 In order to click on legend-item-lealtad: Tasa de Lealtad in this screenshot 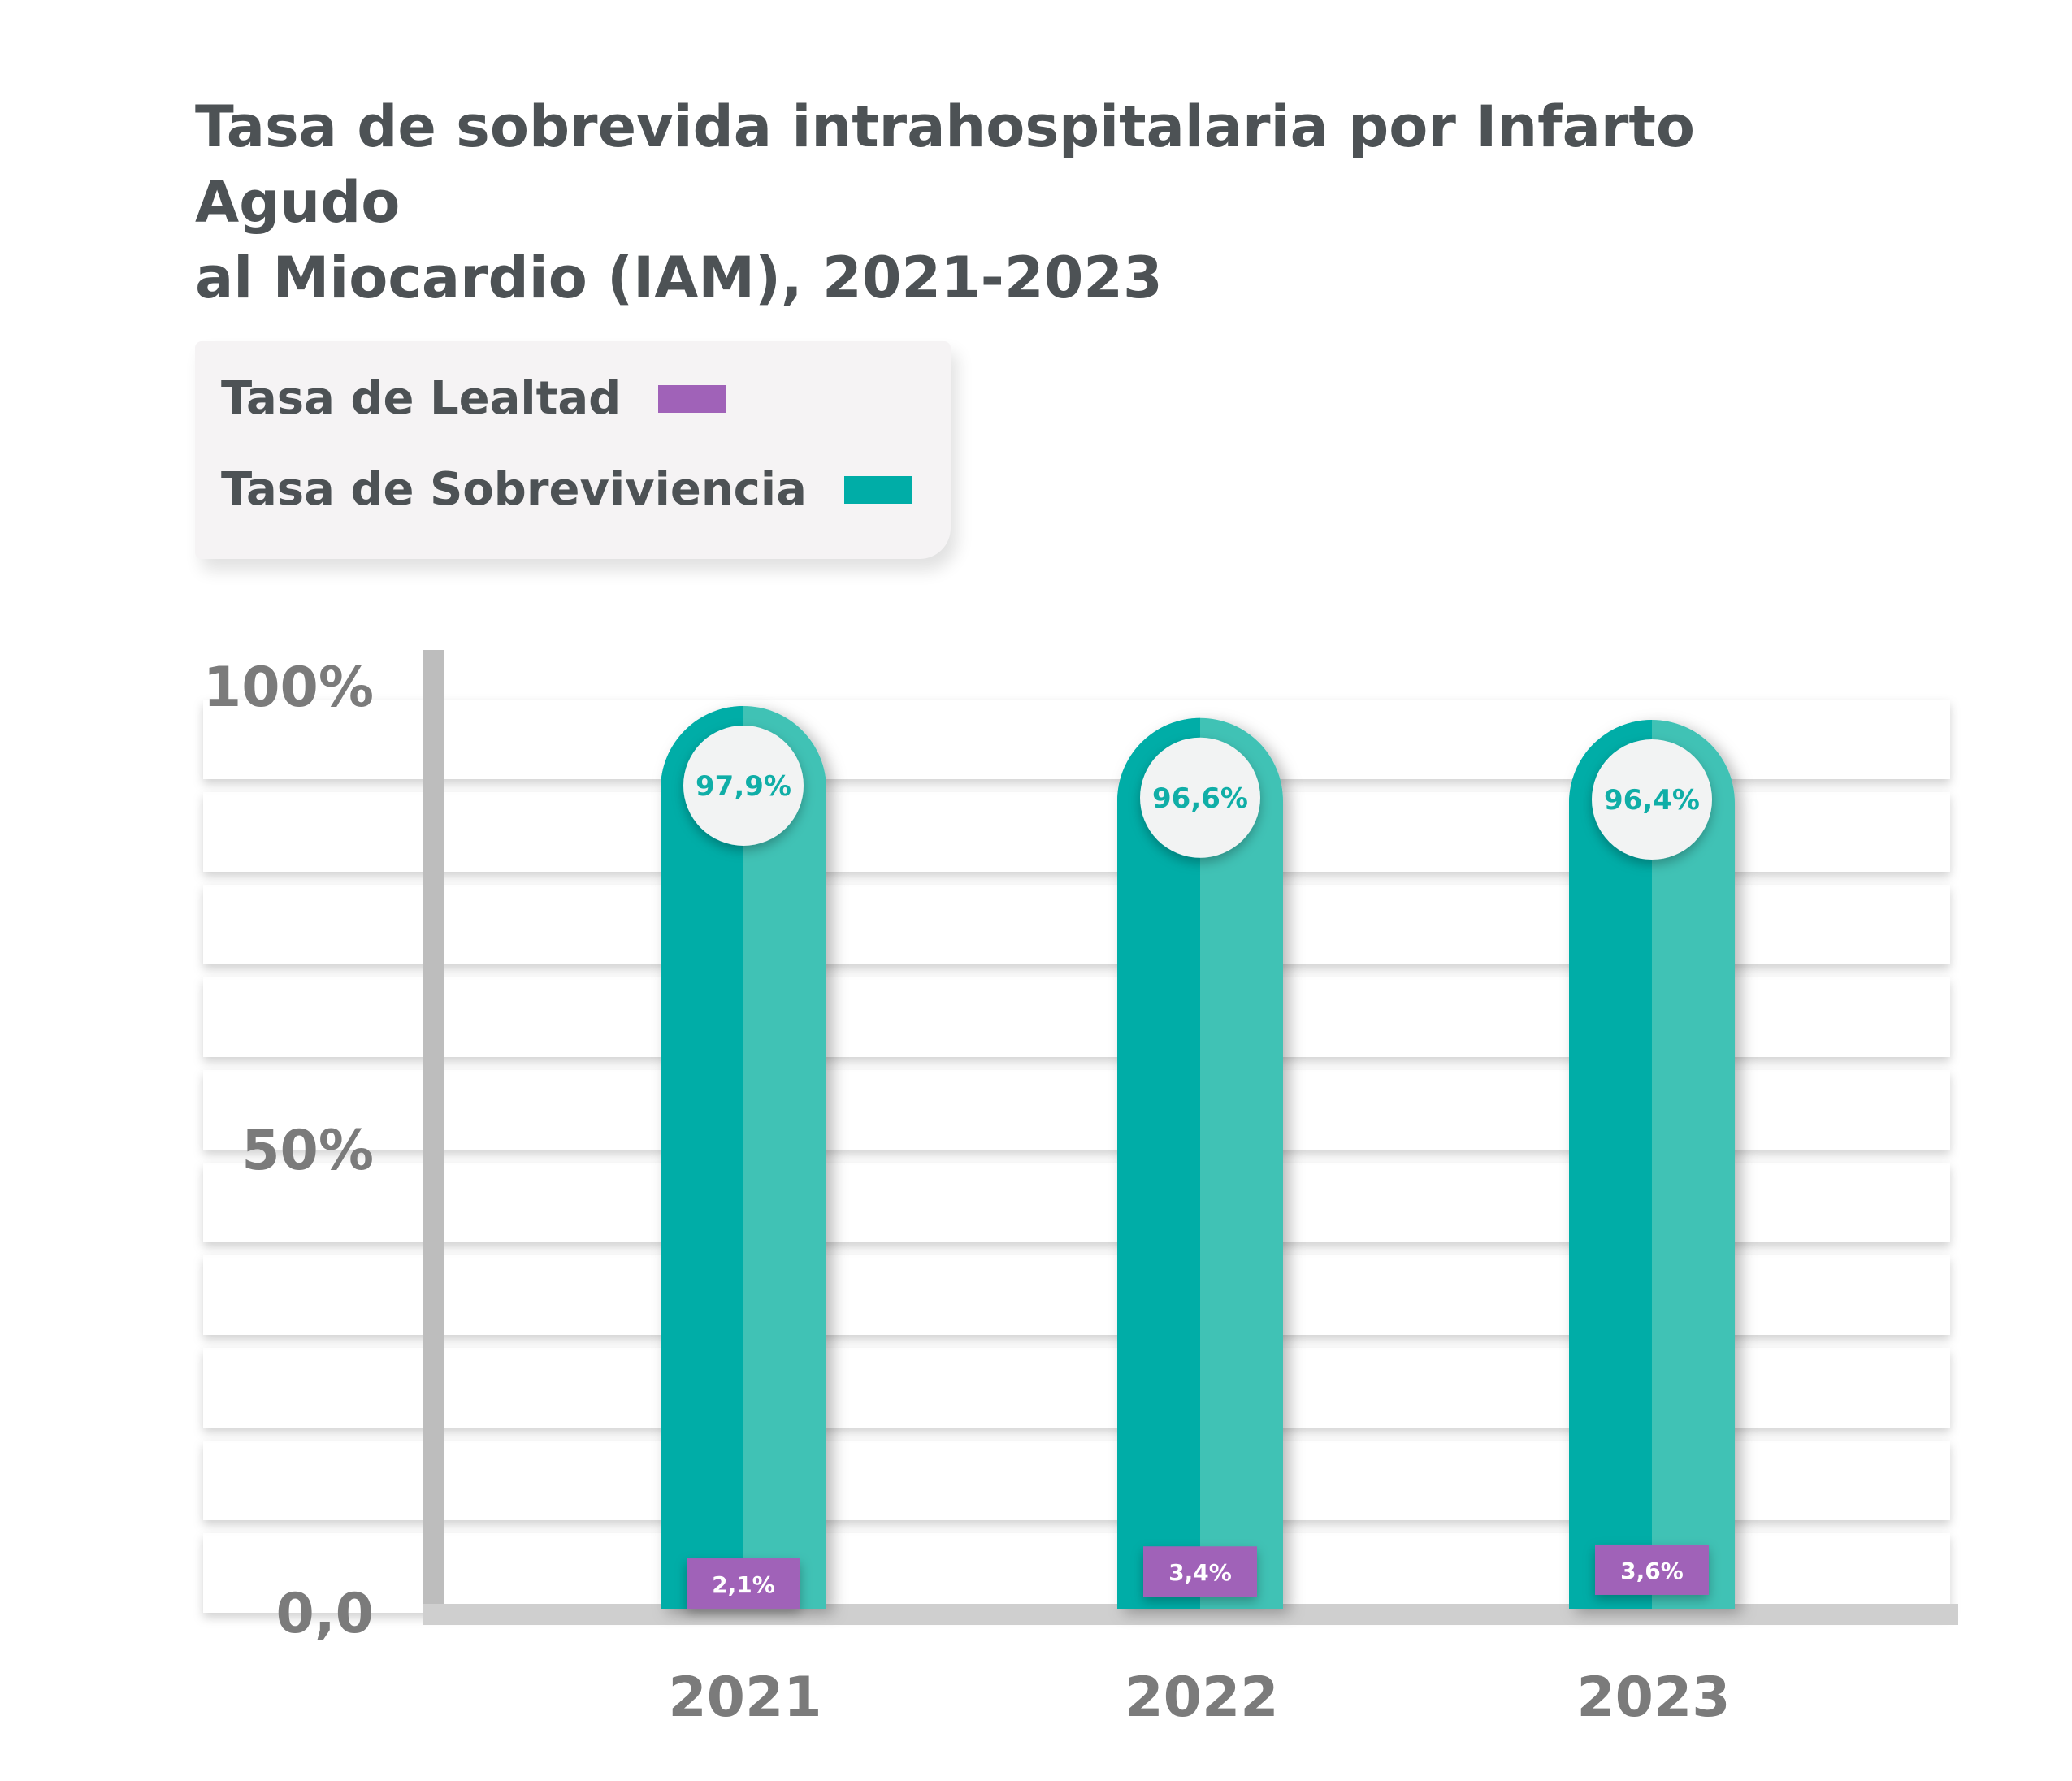, I will do `click(474, 399)`.